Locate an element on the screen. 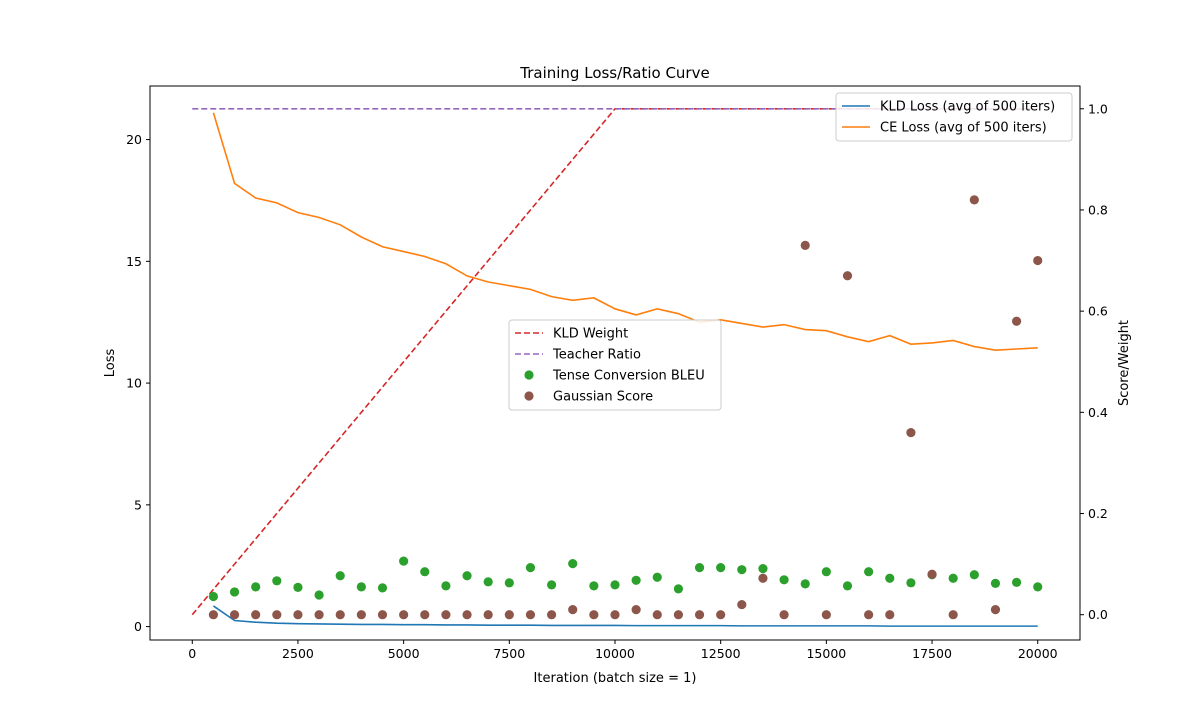 This screenshot has height=724, width=1200. x-tick-label: 7500 is located at coordinates (509, 653).